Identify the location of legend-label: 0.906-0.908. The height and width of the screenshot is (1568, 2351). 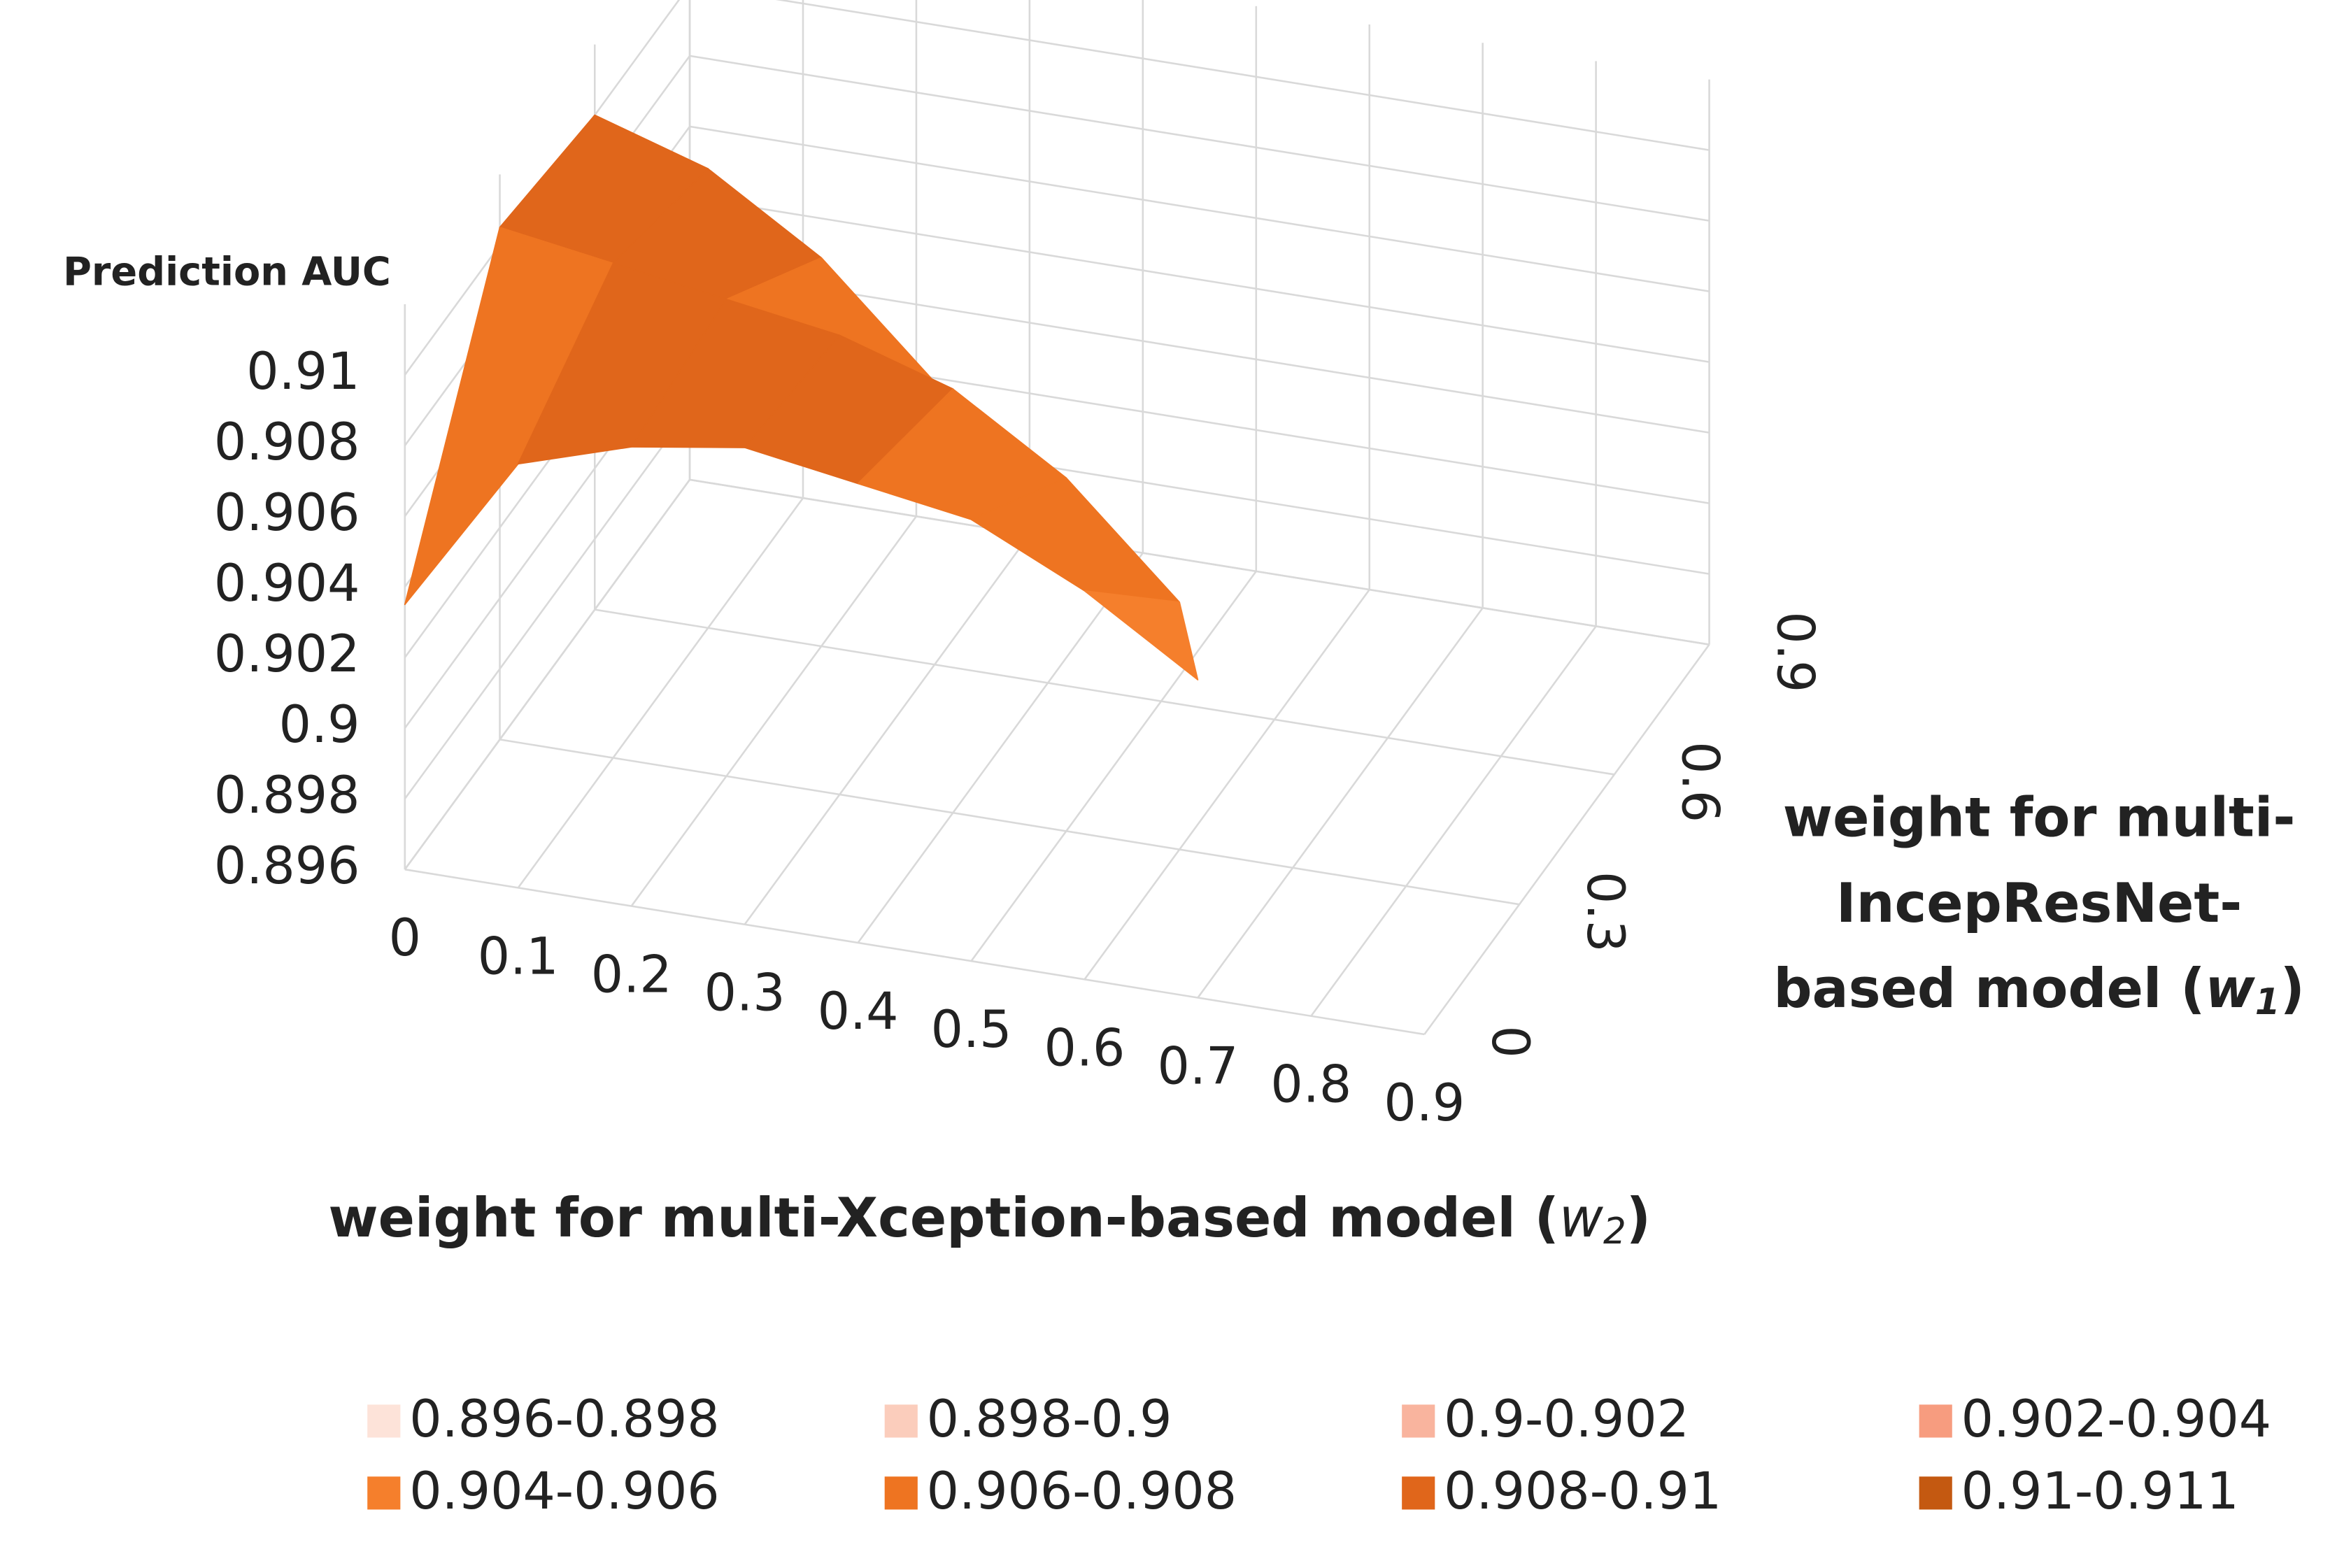
(1082, 1491).